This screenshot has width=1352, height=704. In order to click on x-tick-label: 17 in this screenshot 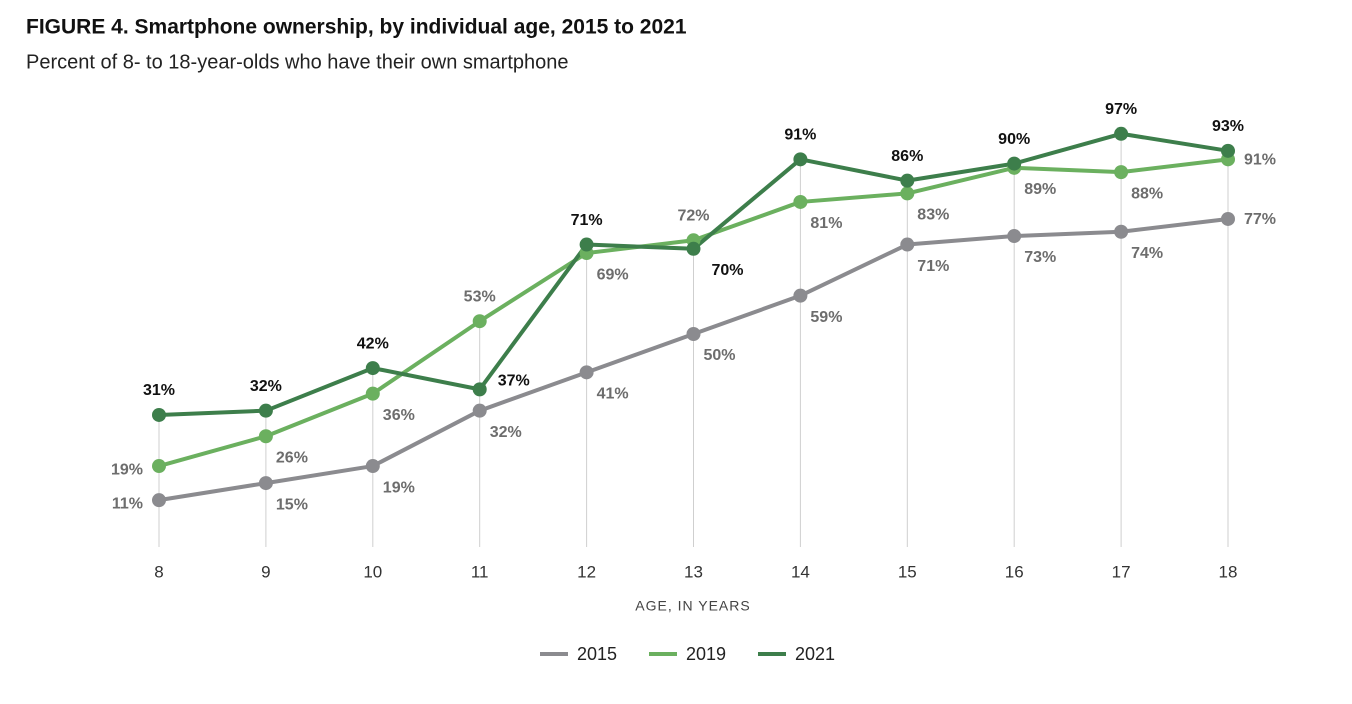, I will do `click(1121, 571)`.